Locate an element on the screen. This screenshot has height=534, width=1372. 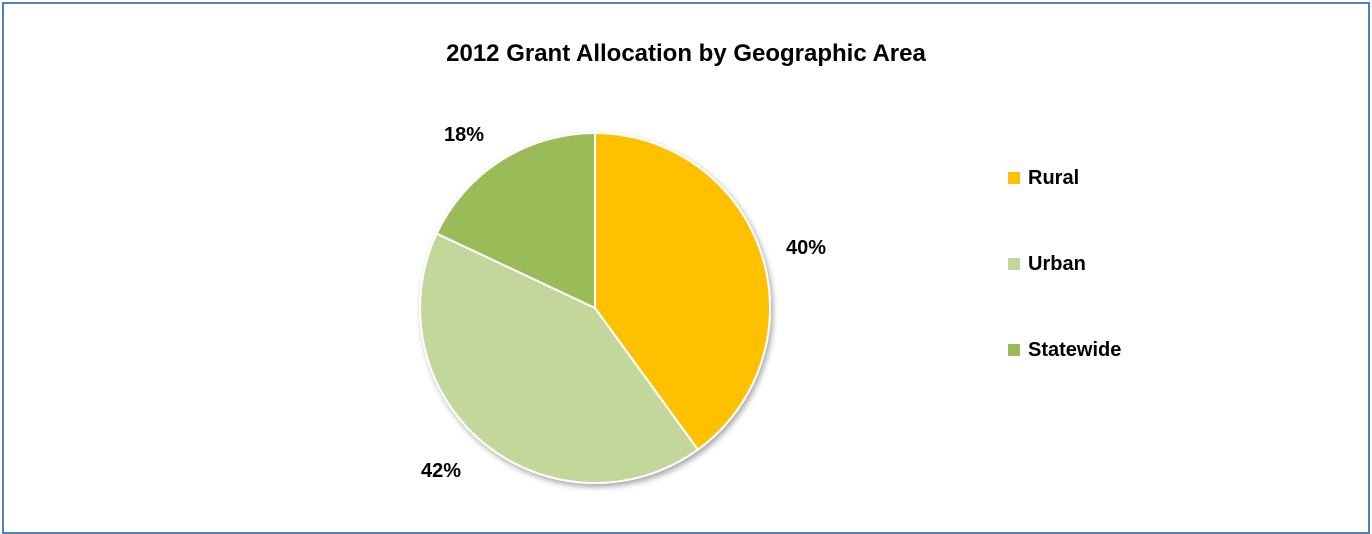
pie-slice-statewide is located at coordinates (515, 220).